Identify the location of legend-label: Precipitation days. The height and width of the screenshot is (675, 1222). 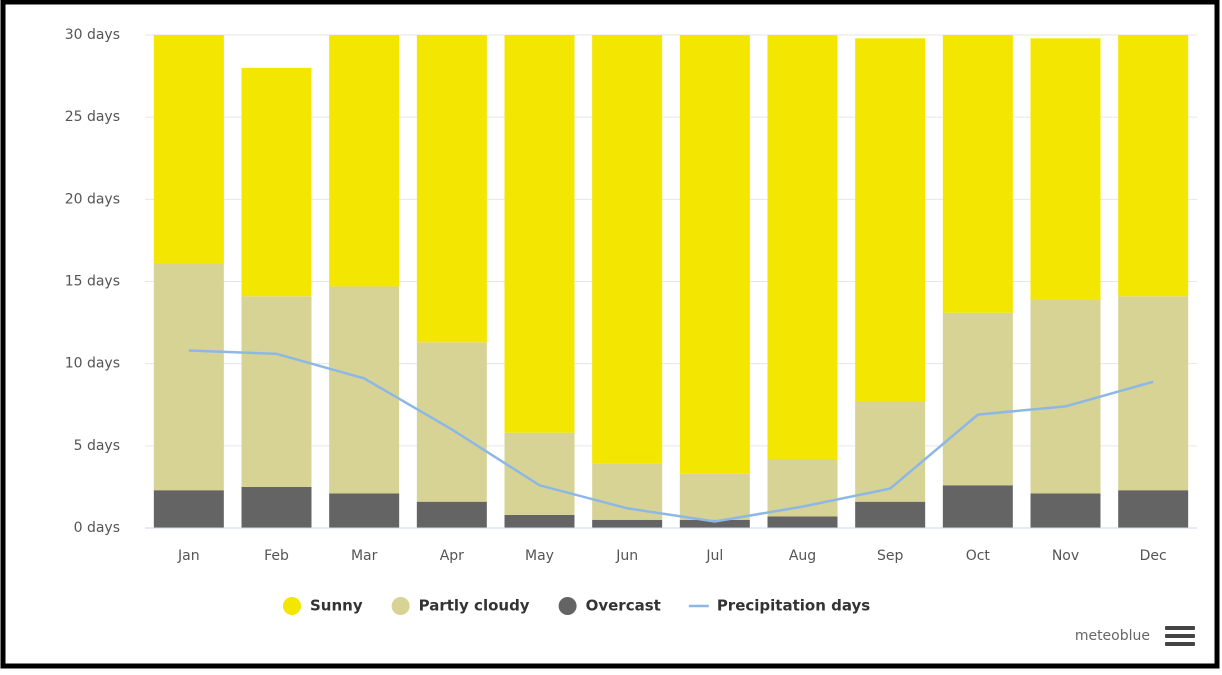
(793, 606).